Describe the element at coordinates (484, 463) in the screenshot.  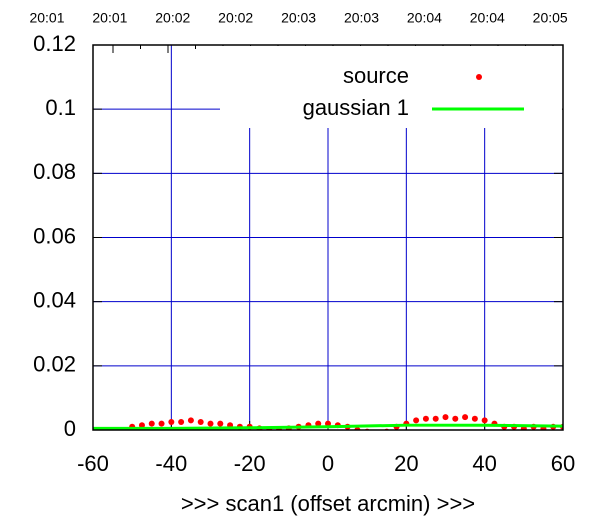
I see `x-tick-label: 40` at that location.